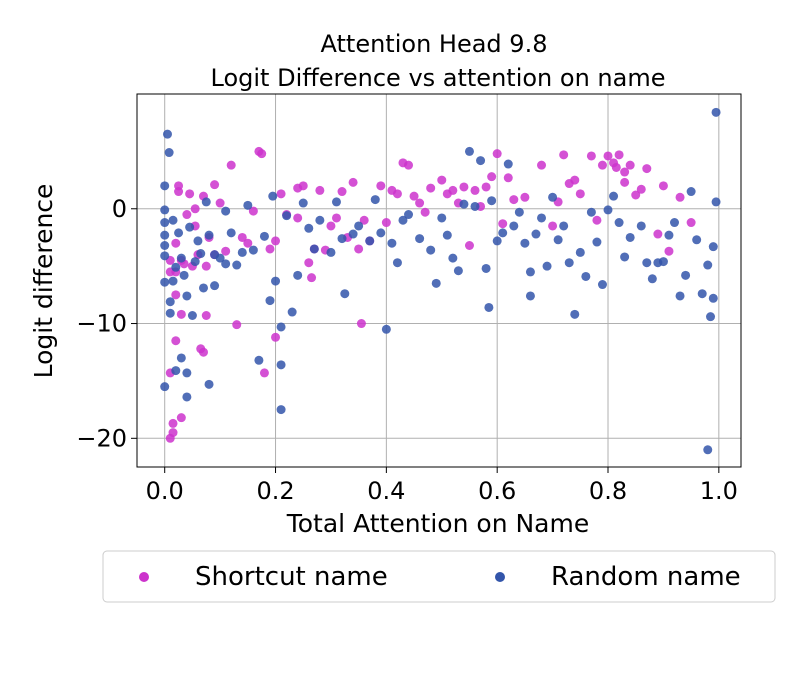 The width and height of the screenshot is (800, 700). Describe the element at coordinates (438, 78) in the screenshot. I see `chart-title-line-2: Logit Difference vs attention on name` at that location.